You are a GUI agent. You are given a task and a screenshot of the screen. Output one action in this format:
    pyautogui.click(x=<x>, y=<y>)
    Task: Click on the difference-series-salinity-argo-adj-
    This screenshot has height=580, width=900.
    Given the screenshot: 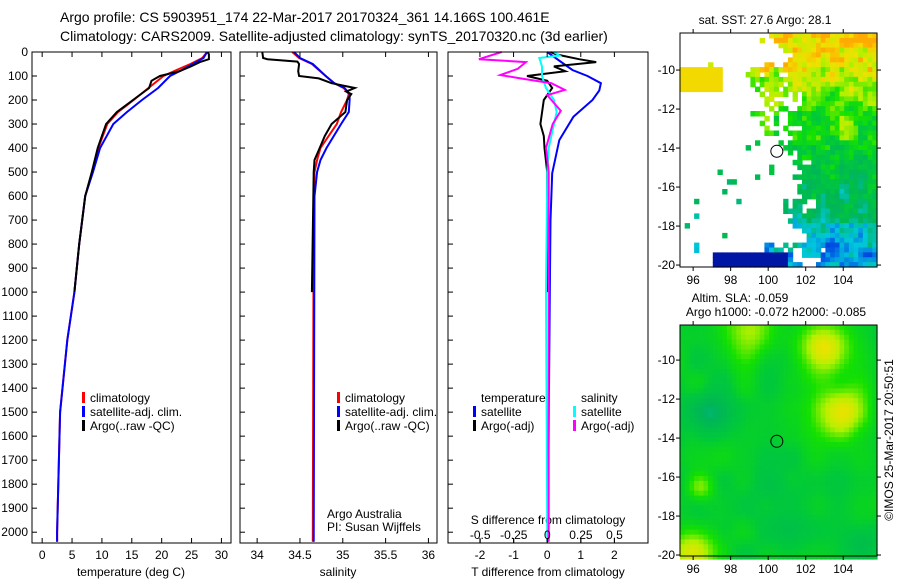 What is the action you would take?
    pyautogui.click(x=523, y=296)
    